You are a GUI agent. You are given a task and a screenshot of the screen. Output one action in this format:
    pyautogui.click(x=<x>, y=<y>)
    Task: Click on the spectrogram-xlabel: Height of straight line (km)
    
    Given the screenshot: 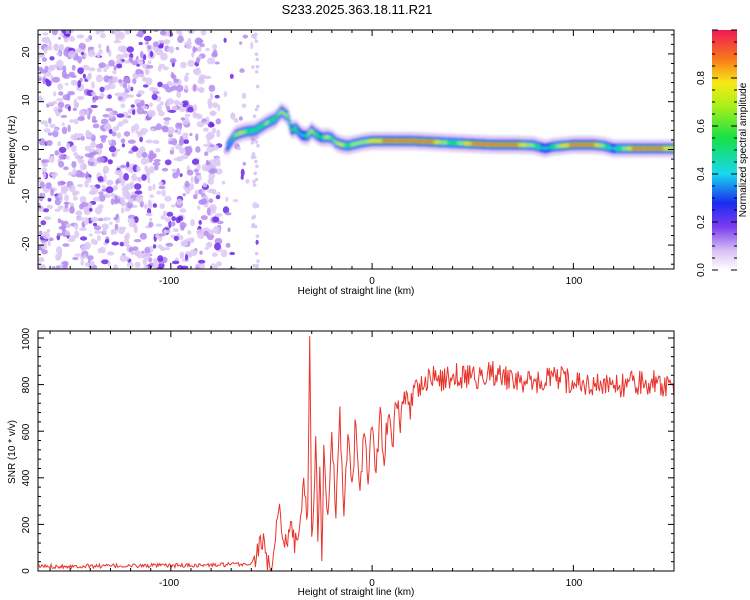 What is the action you would take?
    pyautogui.click(x=356, y=291)
    